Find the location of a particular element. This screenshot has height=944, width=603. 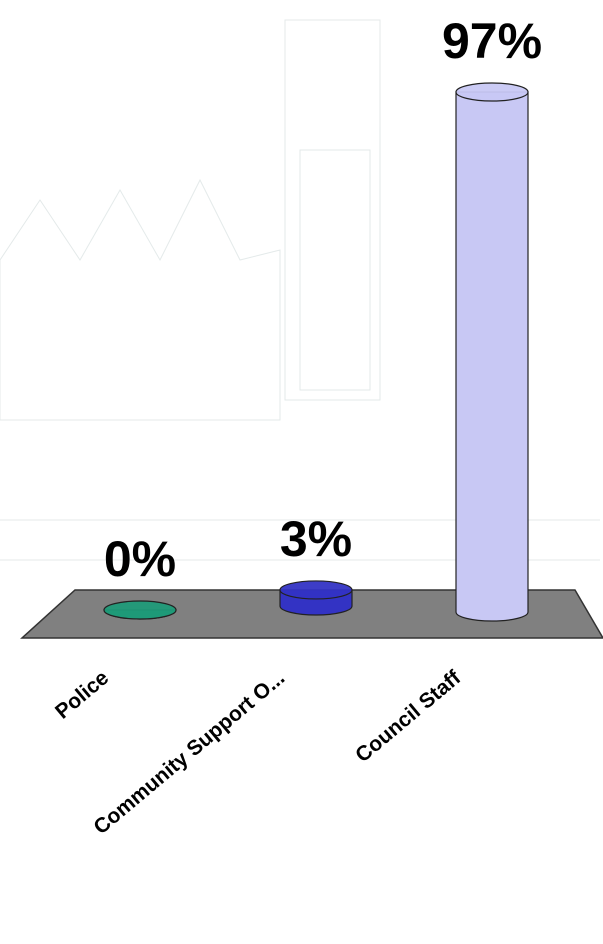

value-label: 97% is located at coordinates (492, 41).